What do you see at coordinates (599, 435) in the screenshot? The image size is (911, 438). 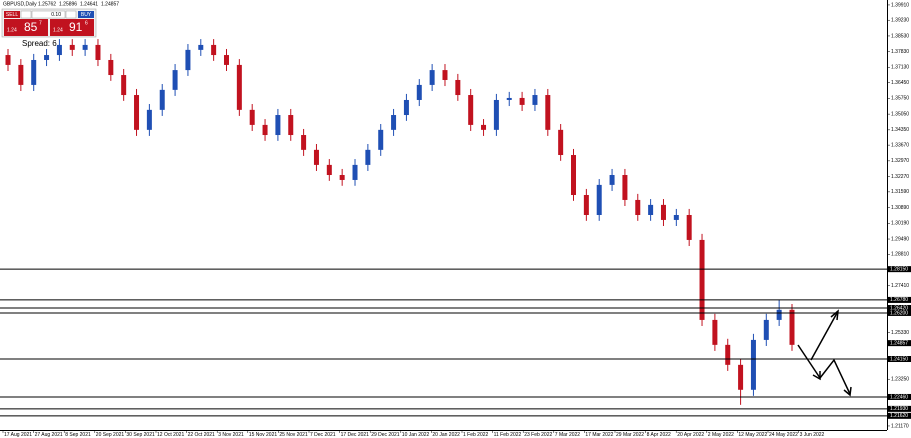 I see `x-tick-label: 17 Mar 2022` at bounding box center [599, 435].